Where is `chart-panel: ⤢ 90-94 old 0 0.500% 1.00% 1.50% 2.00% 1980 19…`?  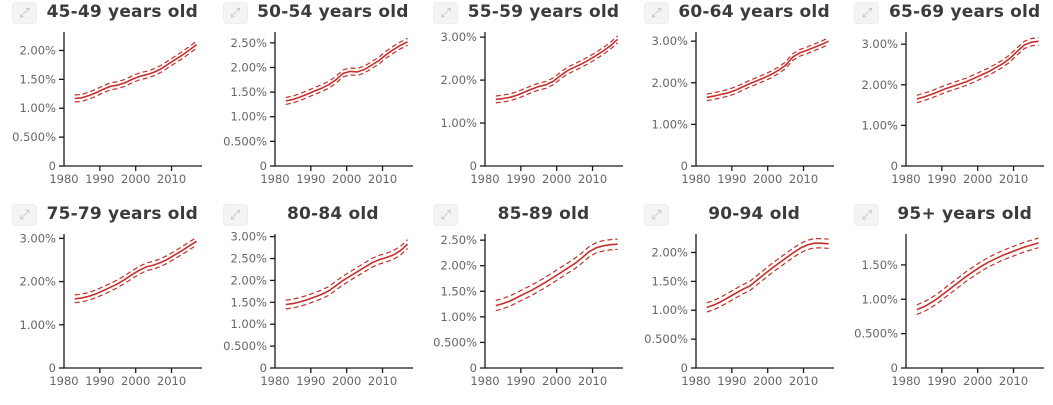
chart-panel: ⤢ 90-94 old 0 0.500% 1.00% 1.50% 2.00% 1980 19… is located at coordinates (737, 303).